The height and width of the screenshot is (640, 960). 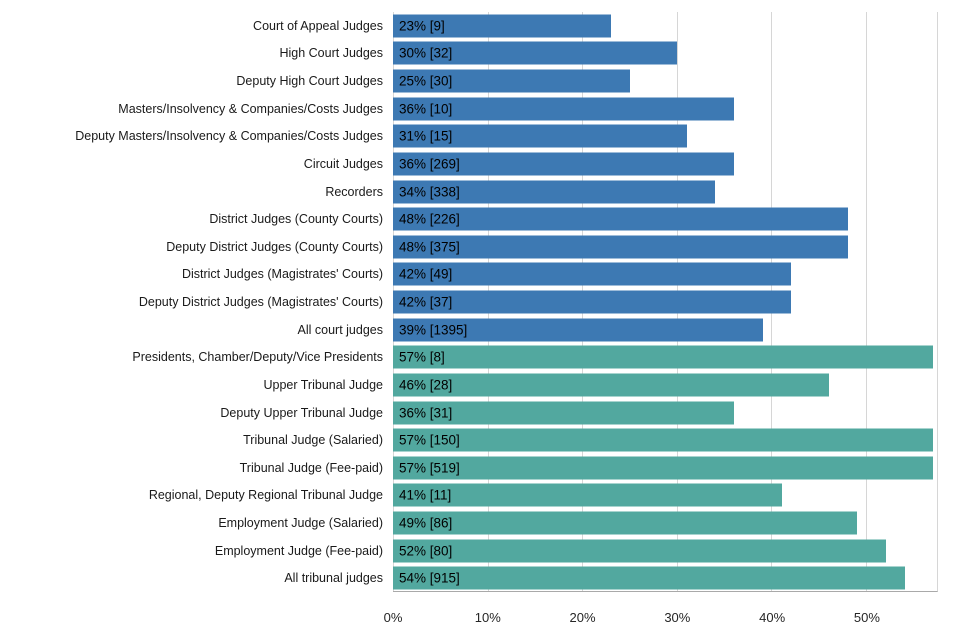 I want to click on category-label: Deputy Upper Tribunal Judge, so click(x=301, y=412).